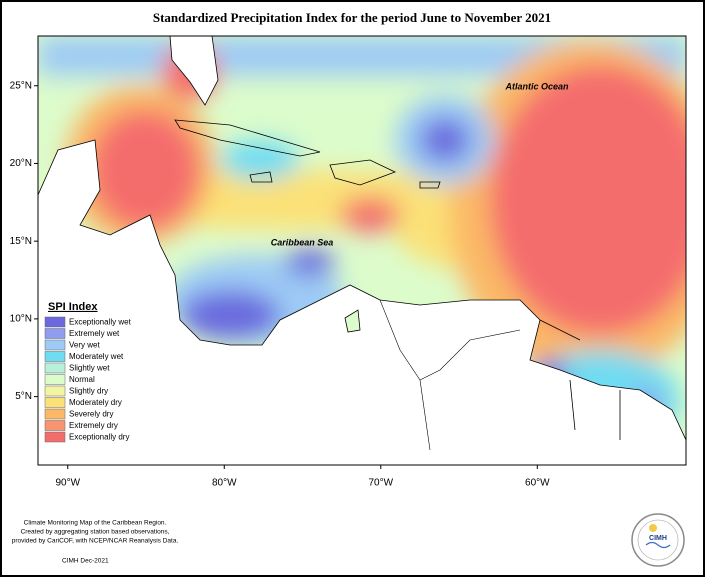  I want to click on x-tick-label: 80°W, so click(224, 483).